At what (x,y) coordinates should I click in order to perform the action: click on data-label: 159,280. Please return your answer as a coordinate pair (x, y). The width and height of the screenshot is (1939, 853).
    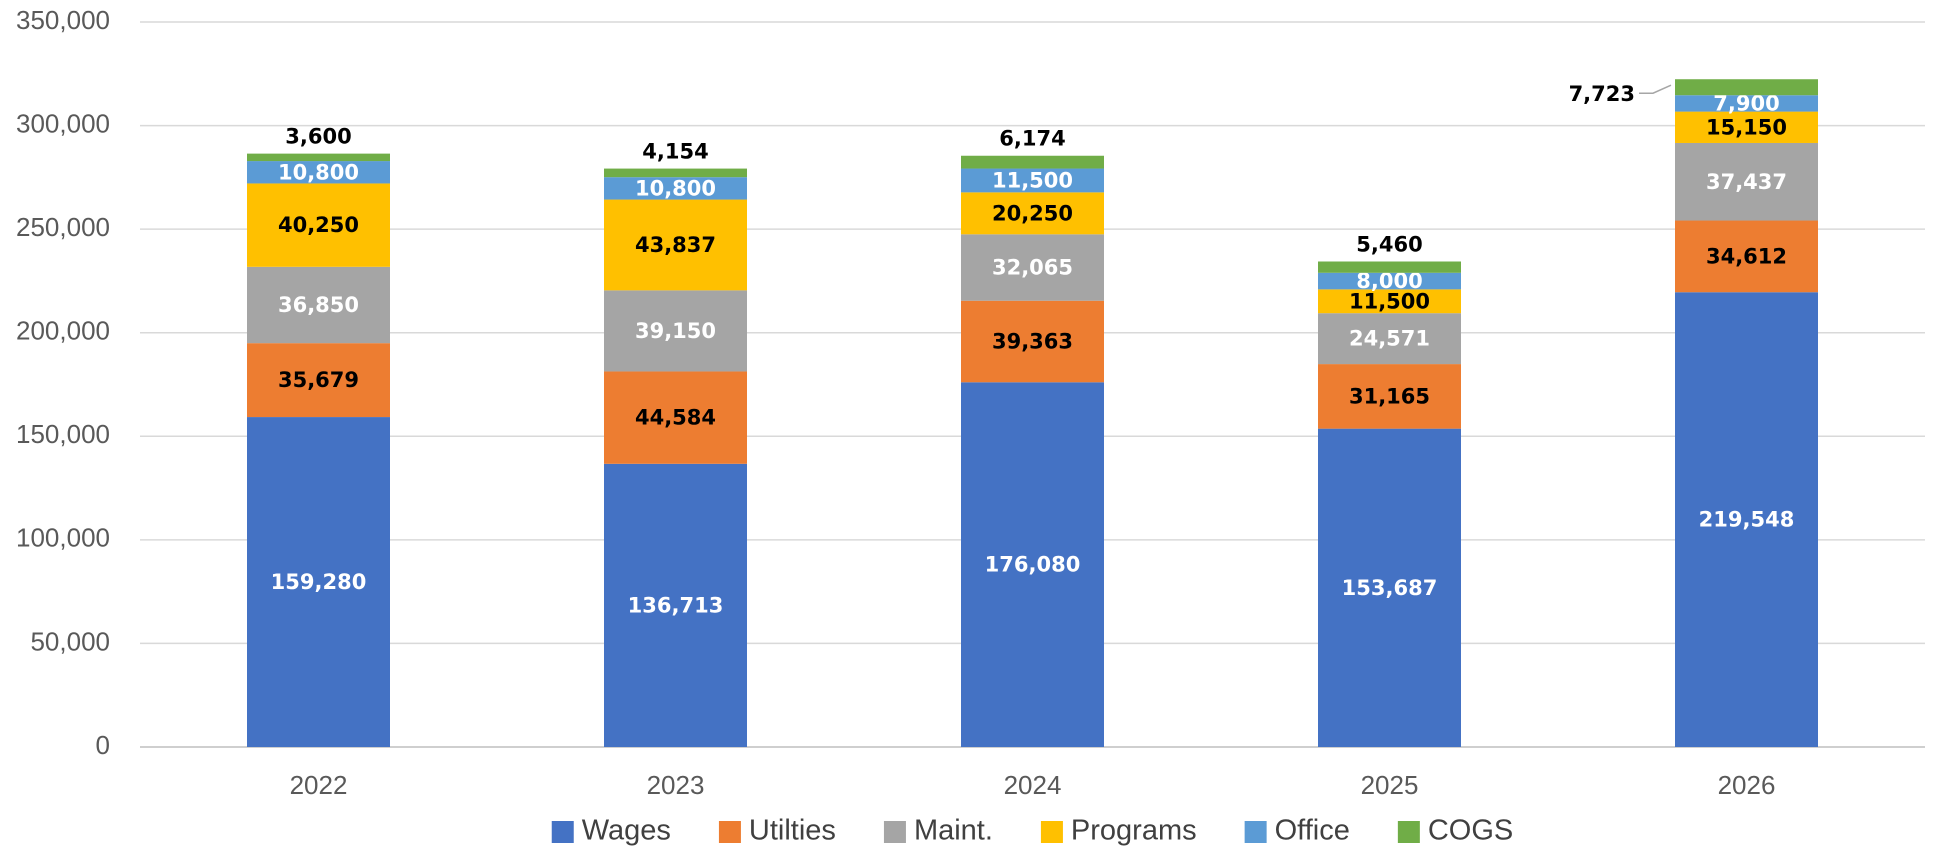
    Looking at the image, I should click on (319, 582).